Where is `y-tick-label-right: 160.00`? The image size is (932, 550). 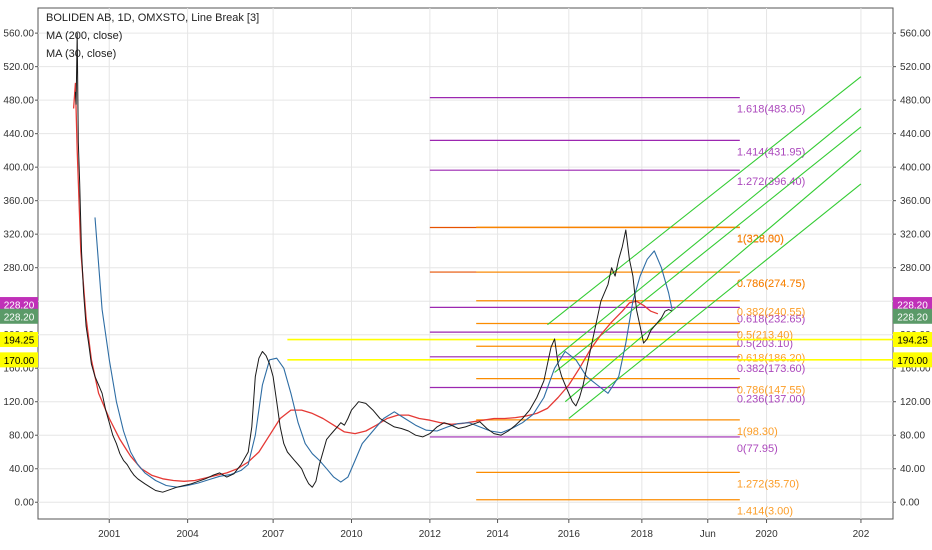
y-tick-label-right: 160.00 is located at coordinates (915, 369).